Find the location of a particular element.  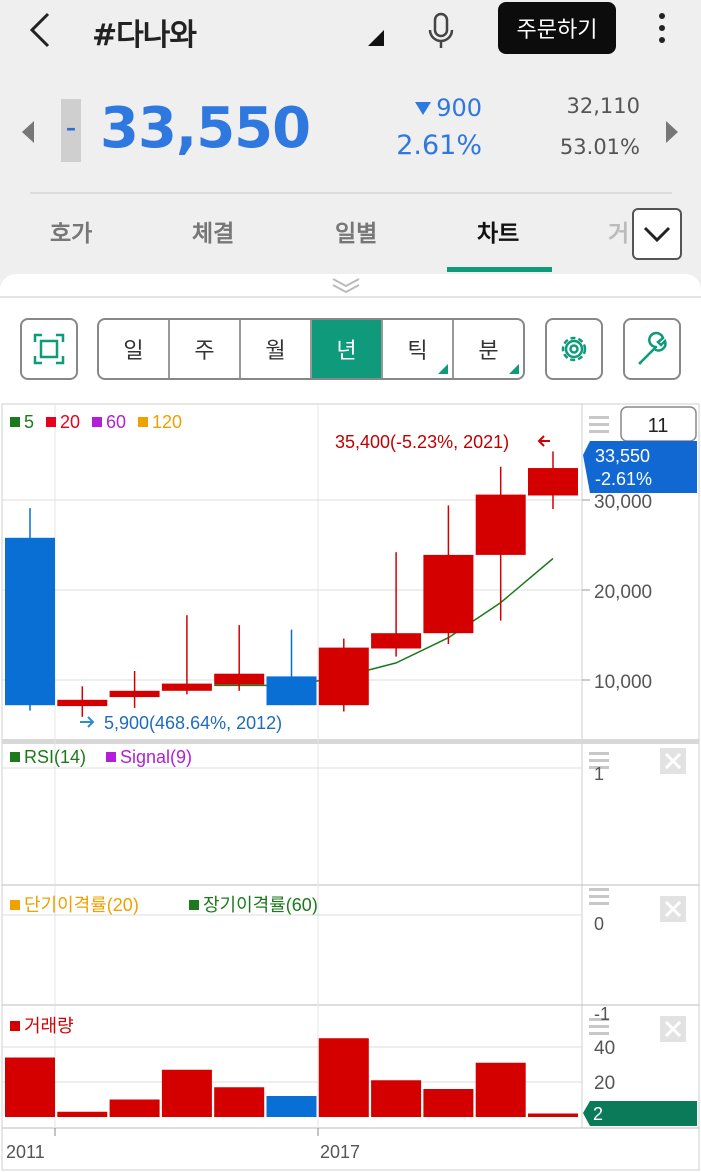

change-rate: 2.61% is located at coordinates (439, 145).